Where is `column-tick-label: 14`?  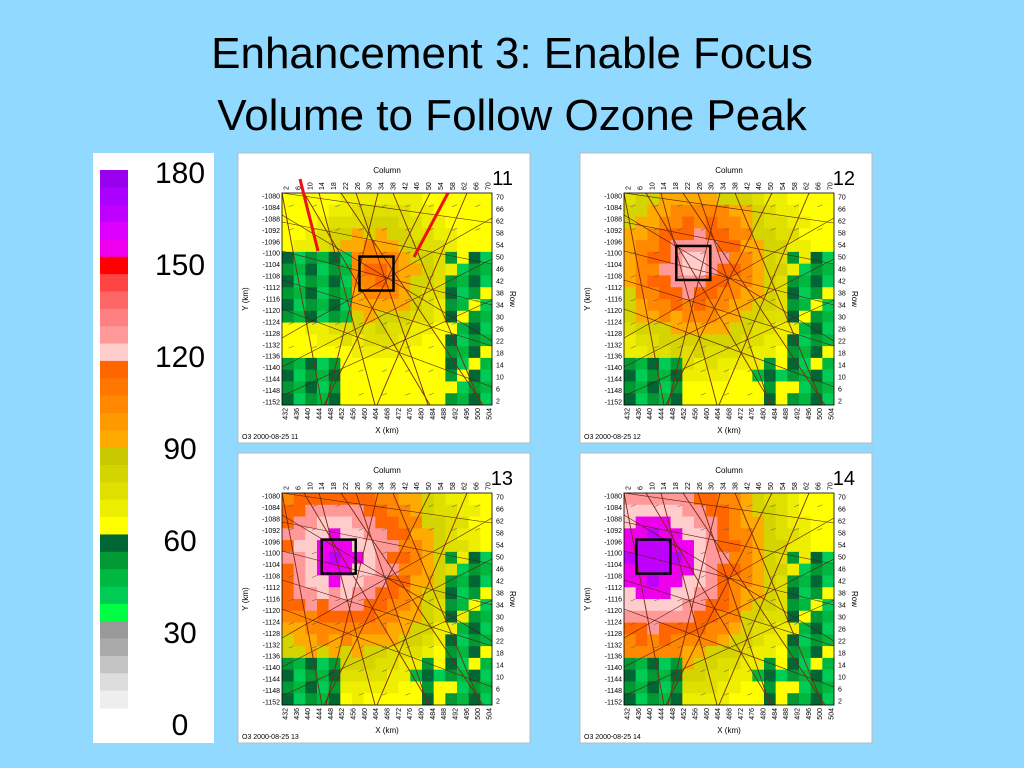
column-tick-label: 14 is located at coordinates (322, 486).